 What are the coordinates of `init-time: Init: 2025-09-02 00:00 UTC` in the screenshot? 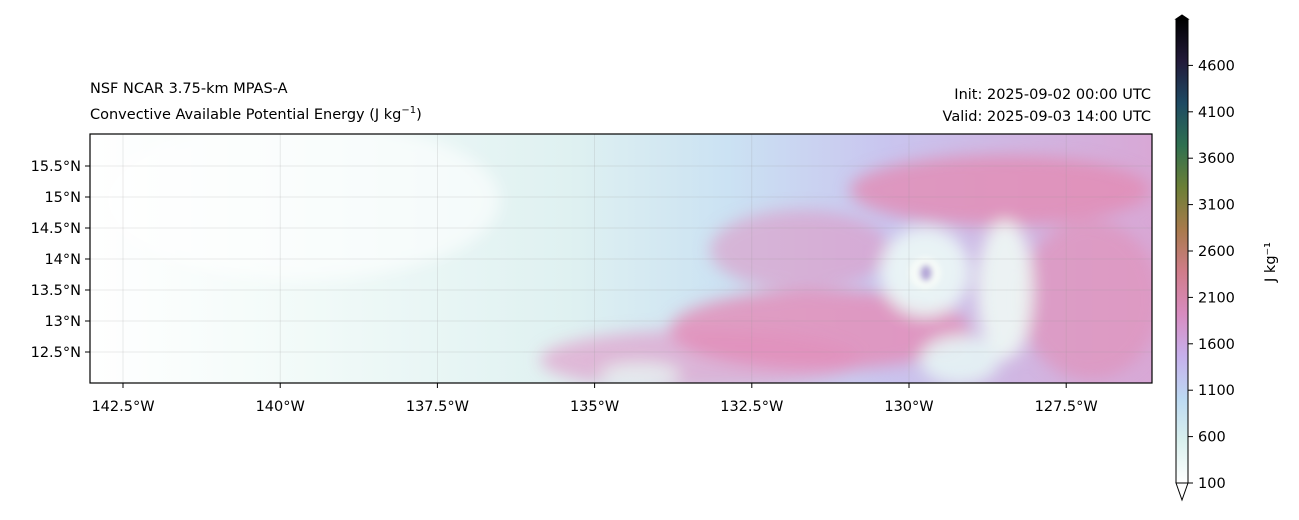 It's located at (1052, 95).